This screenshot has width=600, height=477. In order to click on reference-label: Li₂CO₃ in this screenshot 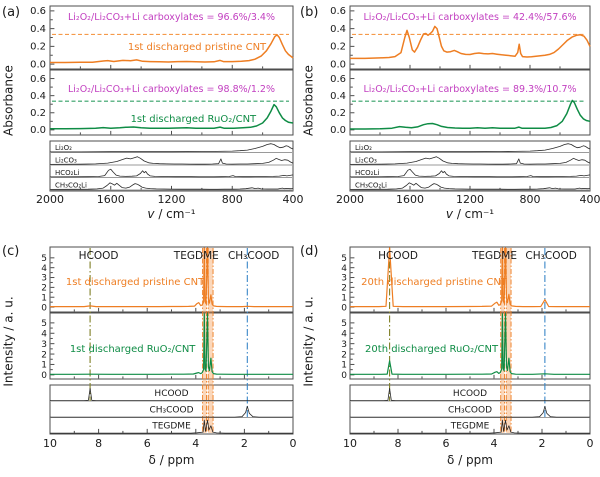, I will do `click(366, 161)`.